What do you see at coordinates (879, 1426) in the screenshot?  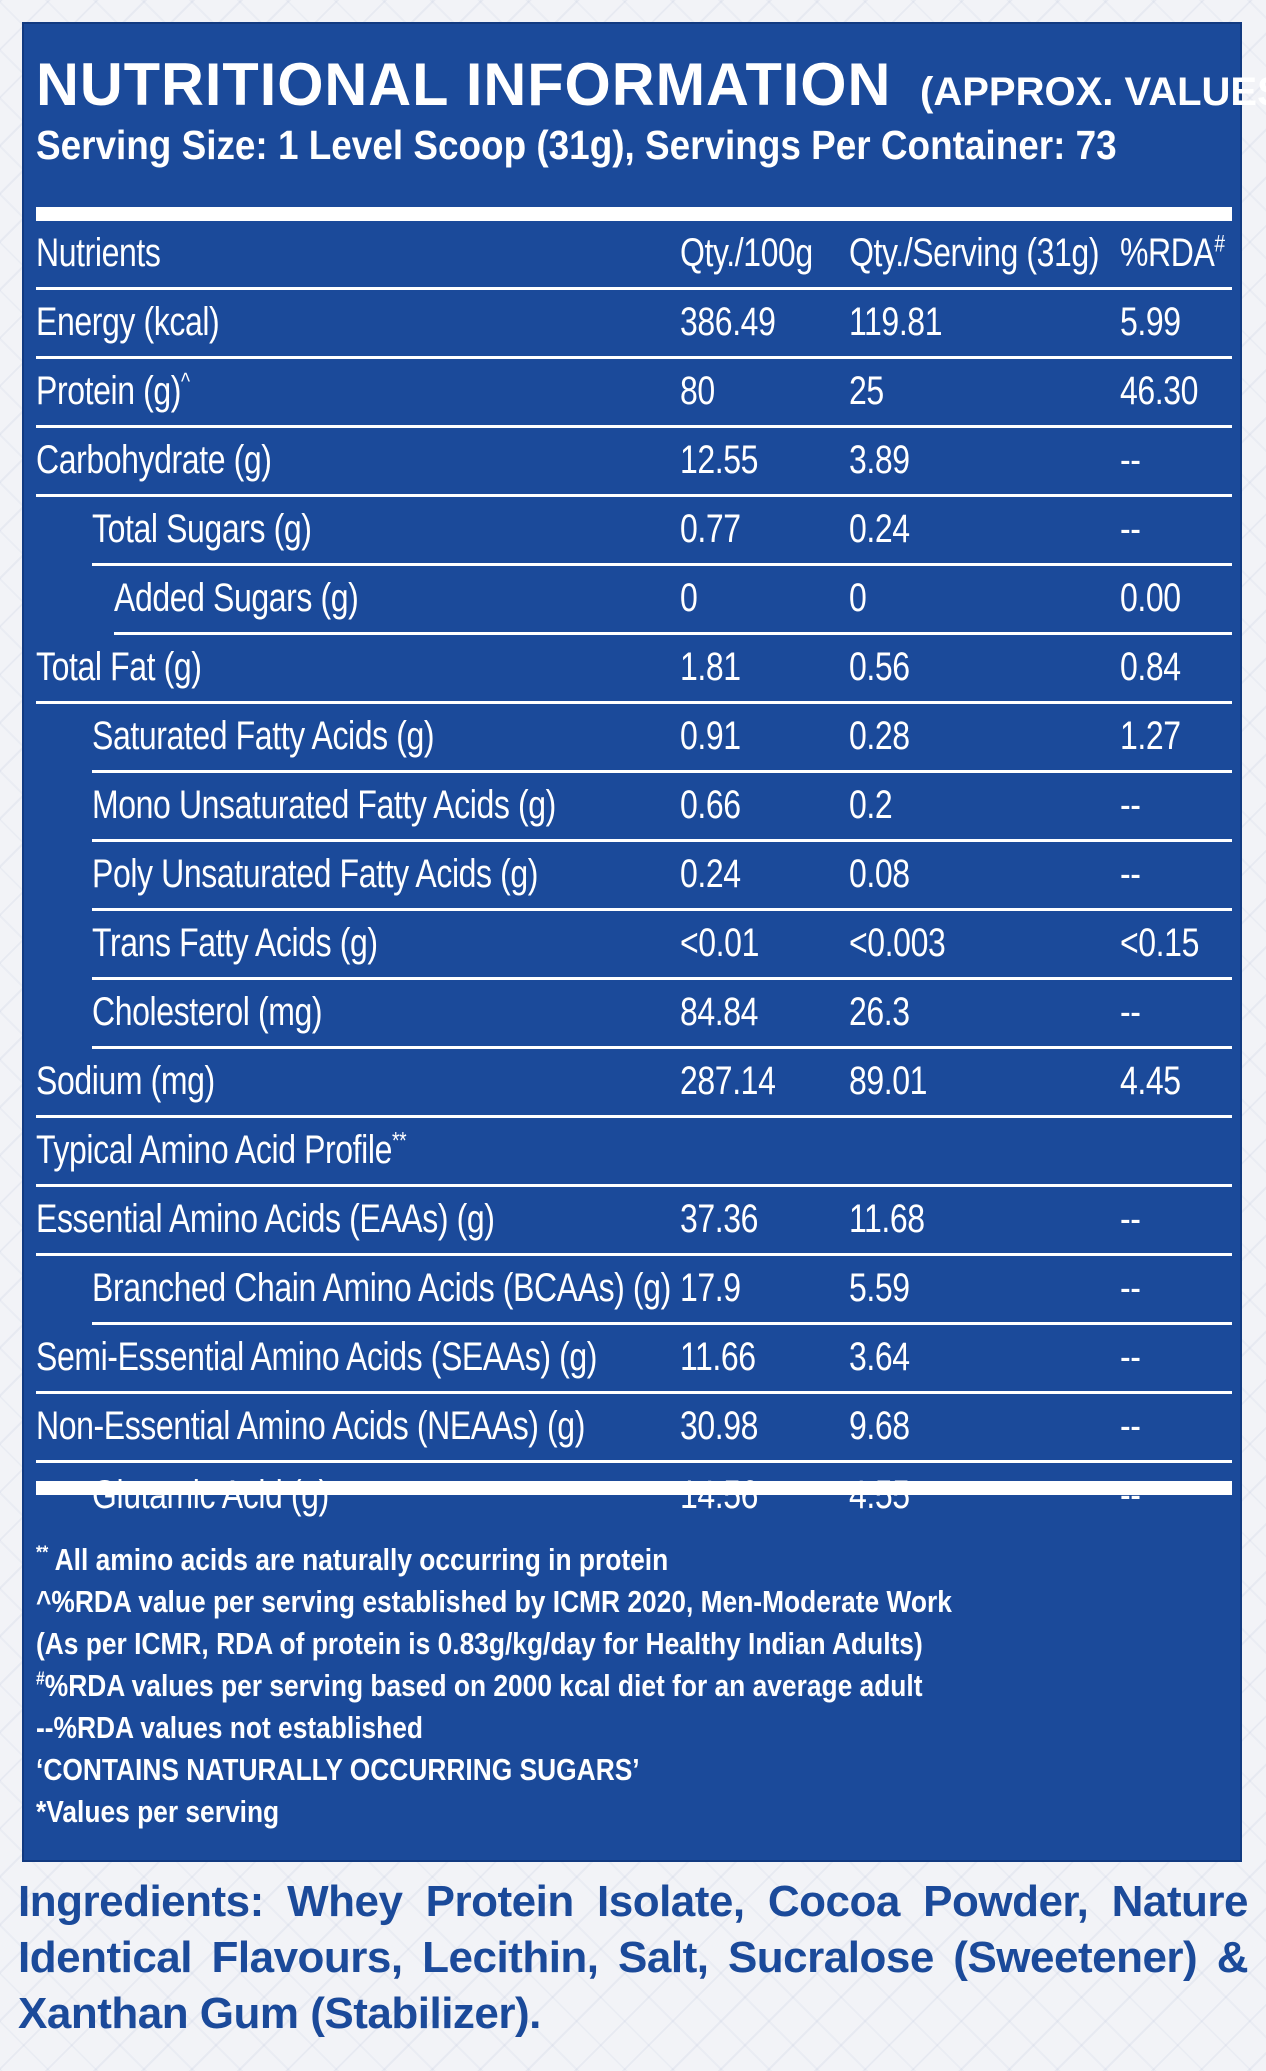 I see `value-per-serving: 9.68` at bounding box center [879, 1426].